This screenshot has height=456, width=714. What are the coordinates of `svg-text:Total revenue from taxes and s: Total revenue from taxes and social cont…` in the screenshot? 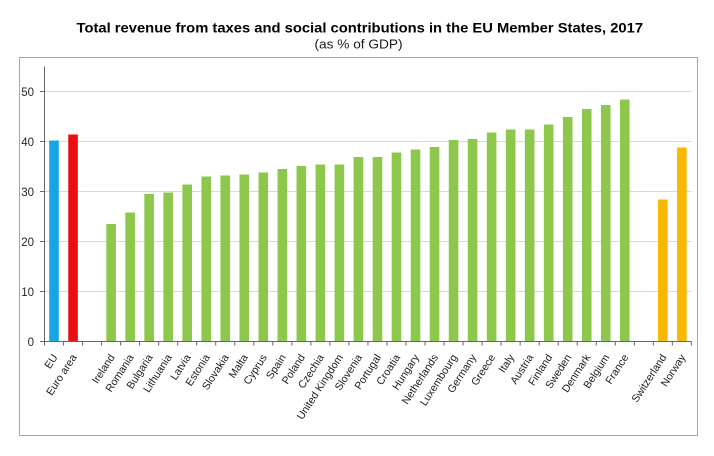 It's located at (360, 27).